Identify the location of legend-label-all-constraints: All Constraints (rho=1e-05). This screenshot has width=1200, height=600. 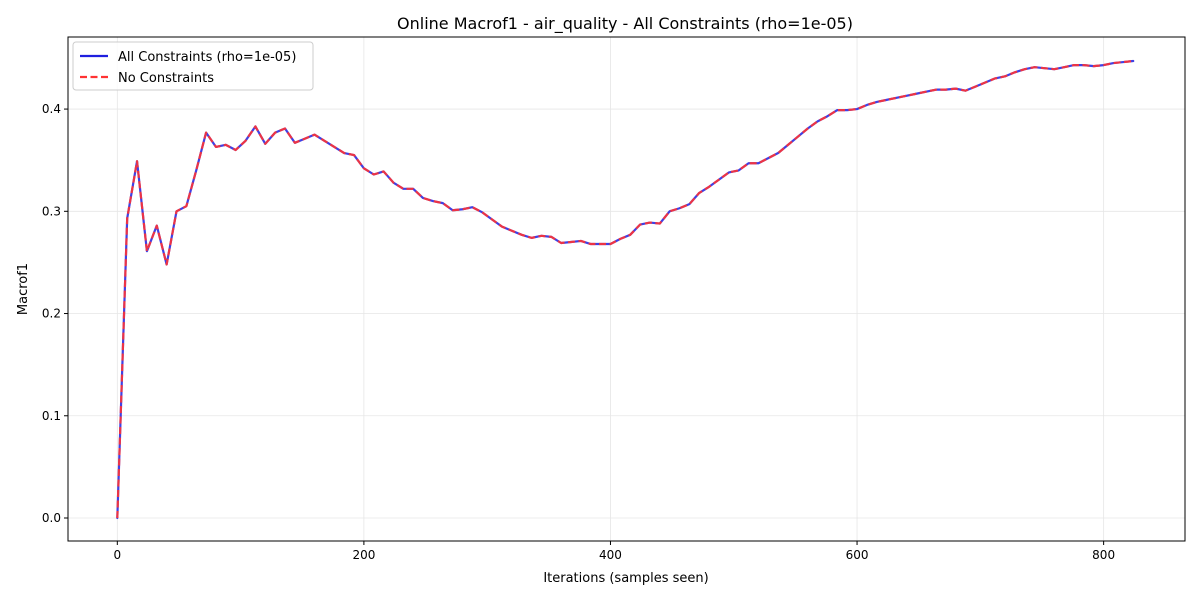
(207, 57).